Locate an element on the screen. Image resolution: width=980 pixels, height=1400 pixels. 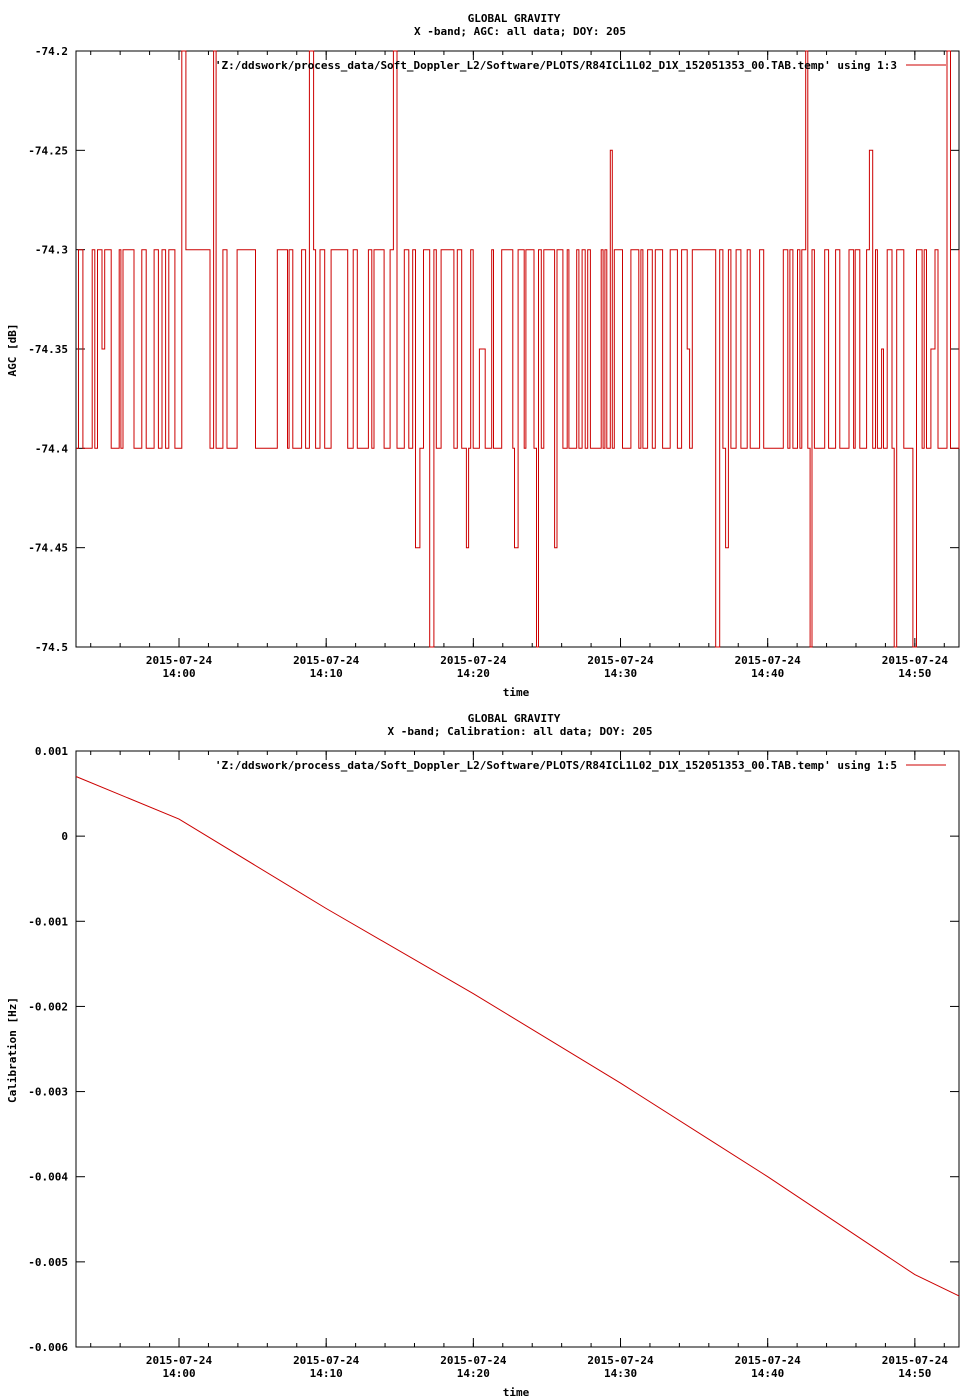
agc-x-tick-time: 14:00 is located at coordinates (178, 673).